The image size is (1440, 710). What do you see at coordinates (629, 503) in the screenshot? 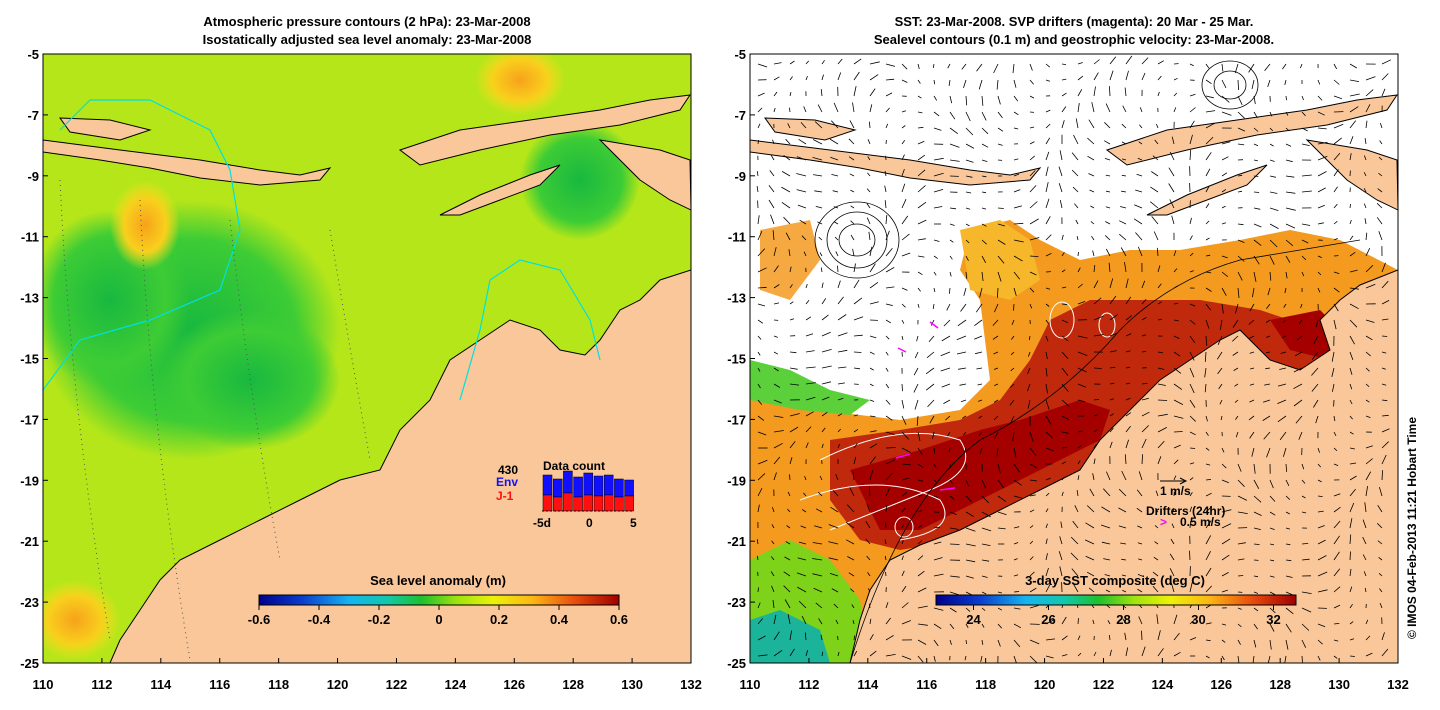
I see `inset-j1-bar` at bounding box center [629, 503].